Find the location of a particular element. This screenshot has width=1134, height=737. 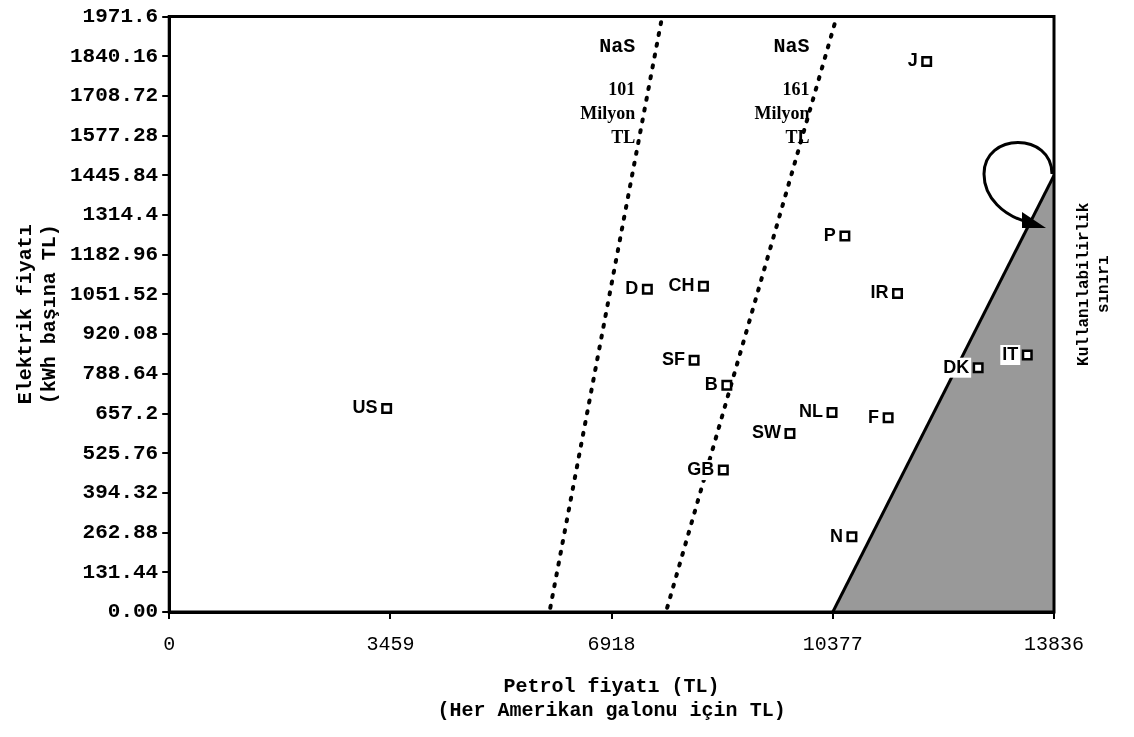

annotation: US is located at coordinates (365, 407).